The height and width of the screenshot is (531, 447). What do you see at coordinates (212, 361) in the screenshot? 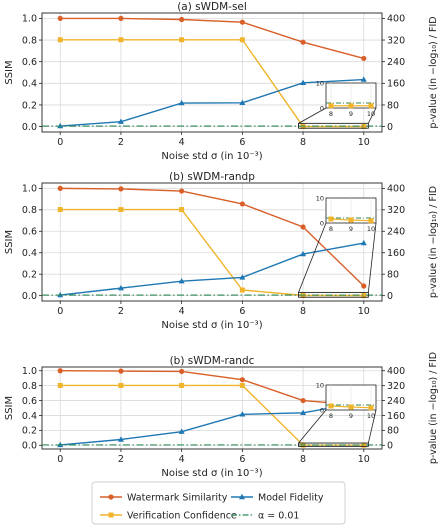
I see `chart-title: (b) sWDM-randc` at bounding box center [212, 361].